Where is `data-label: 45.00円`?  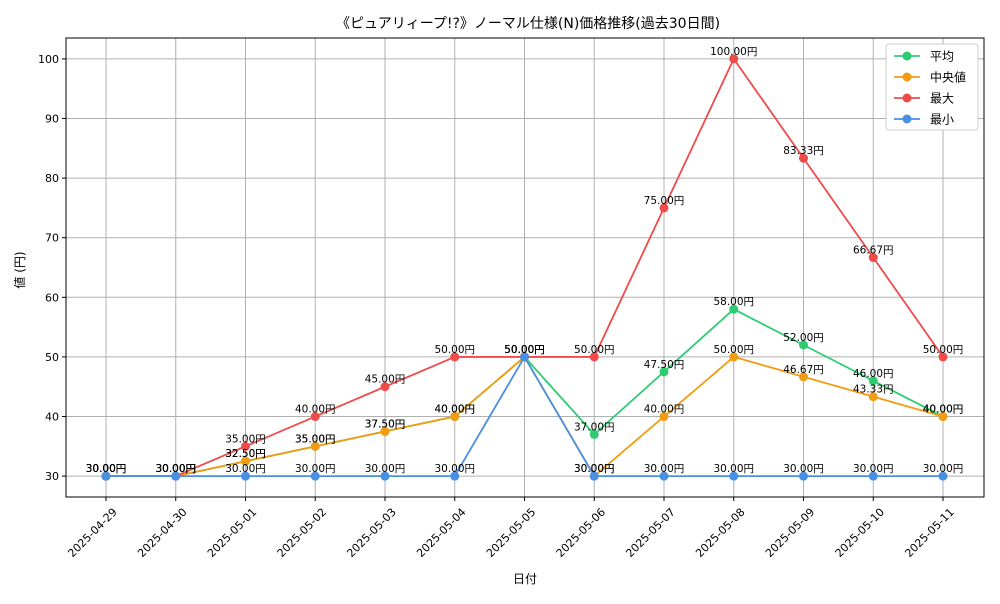
data-label: 45.00円 is located at coordinates (385, 380).